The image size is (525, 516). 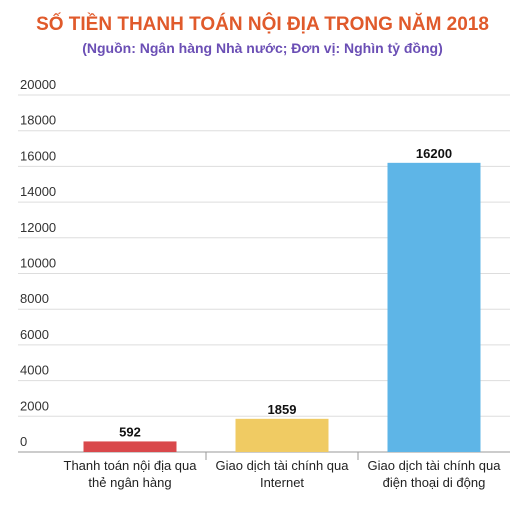 I want to click on y-tick-label-20000: 20000, so click(x=38, y=84).